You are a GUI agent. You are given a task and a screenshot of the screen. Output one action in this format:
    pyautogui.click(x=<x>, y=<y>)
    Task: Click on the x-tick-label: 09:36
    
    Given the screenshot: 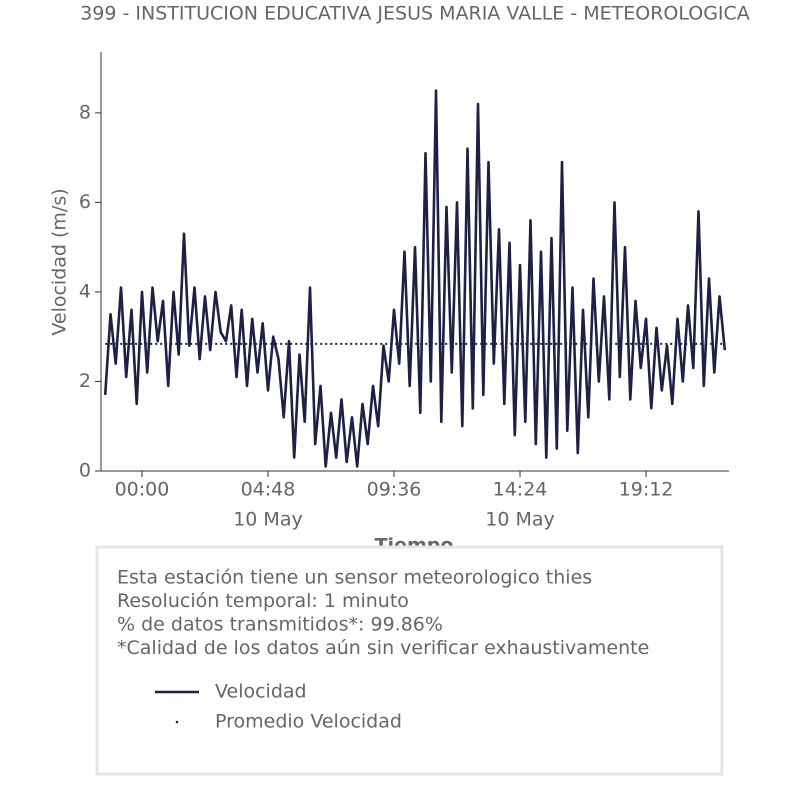 What is the action you would take?
    pyautogui.click(x=394, y=490)
    